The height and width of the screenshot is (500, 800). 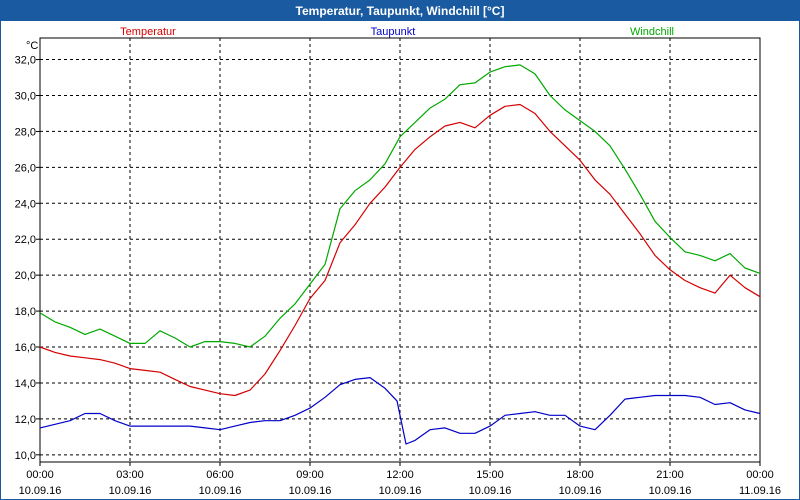 I want to click on legend: Temperatur Taupunkt Windchill, so click(x=397, y=32).